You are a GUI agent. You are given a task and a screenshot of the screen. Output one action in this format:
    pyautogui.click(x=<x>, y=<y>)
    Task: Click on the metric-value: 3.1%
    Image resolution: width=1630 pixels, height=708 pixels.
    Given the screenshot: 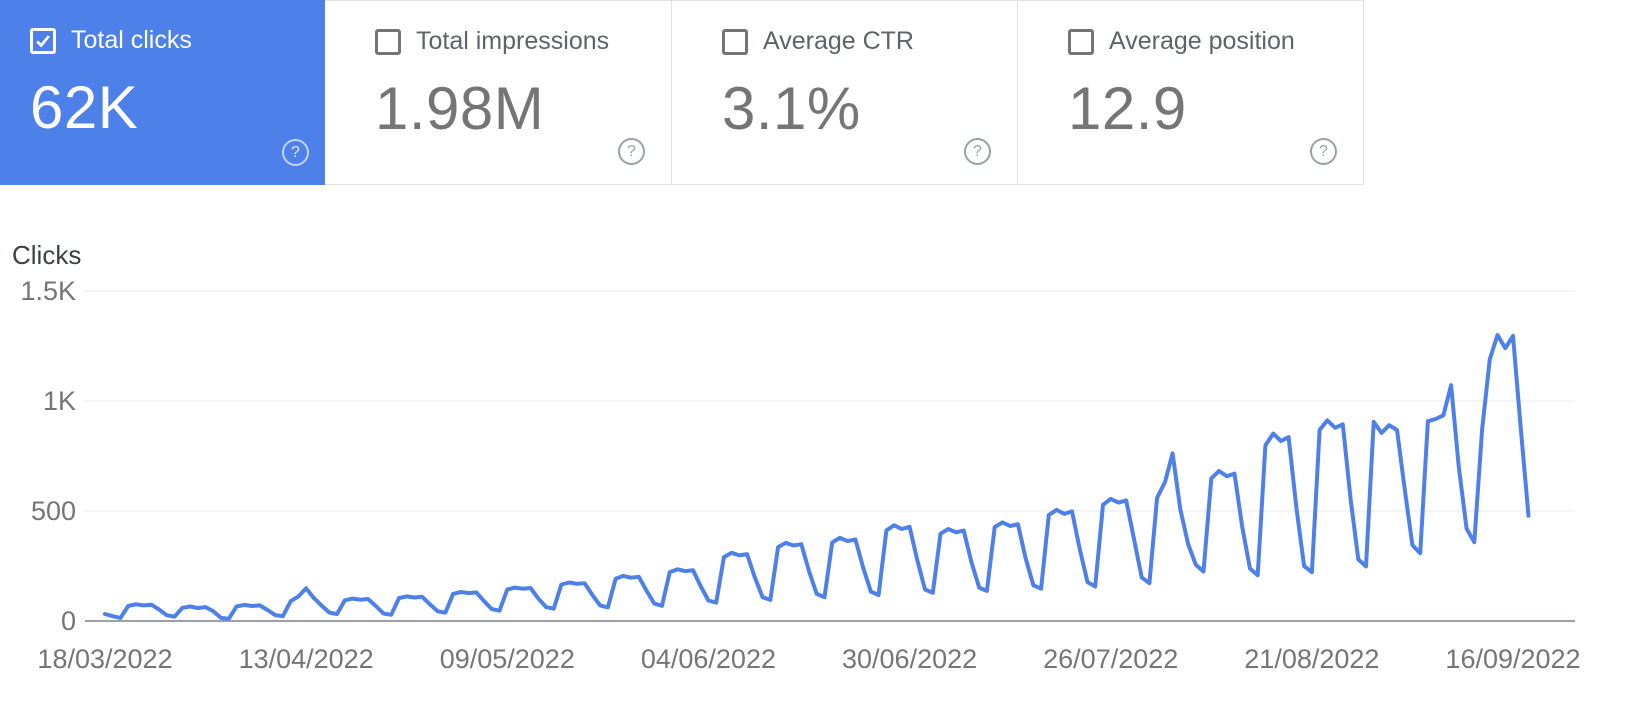 What is the action you would take?
    pyautogui.click(x=791, y=108)
    